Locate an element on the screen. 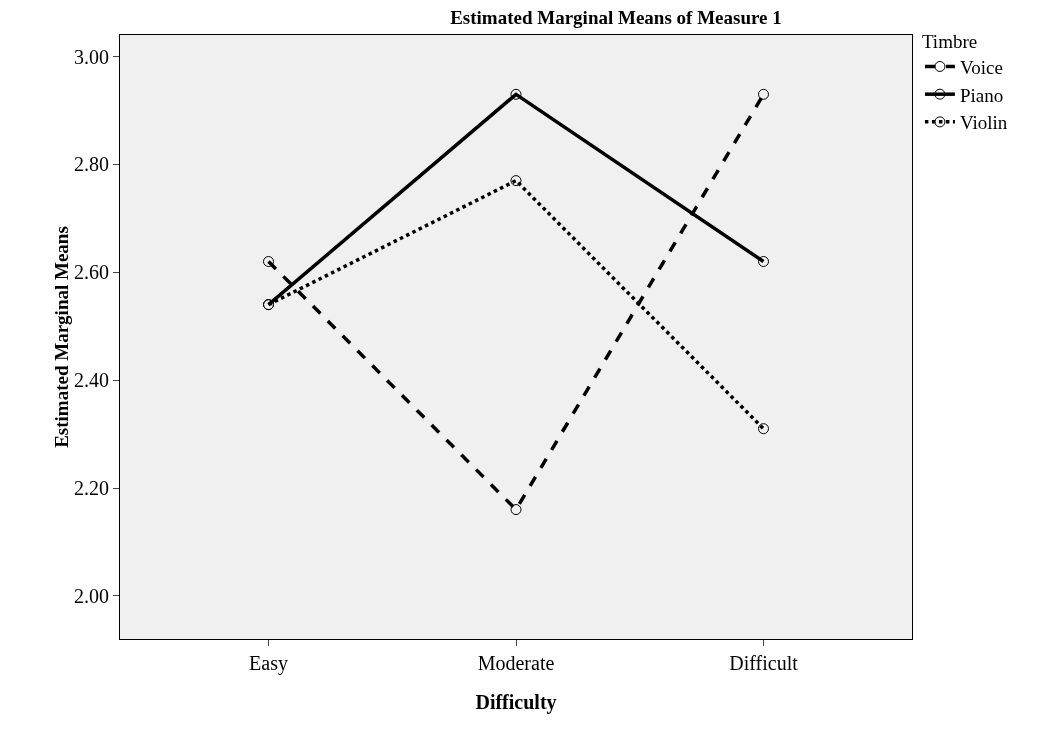 This screenshot has width=1062, height=734. x-tick-label: Moderate is located at coordinates (516, 663).